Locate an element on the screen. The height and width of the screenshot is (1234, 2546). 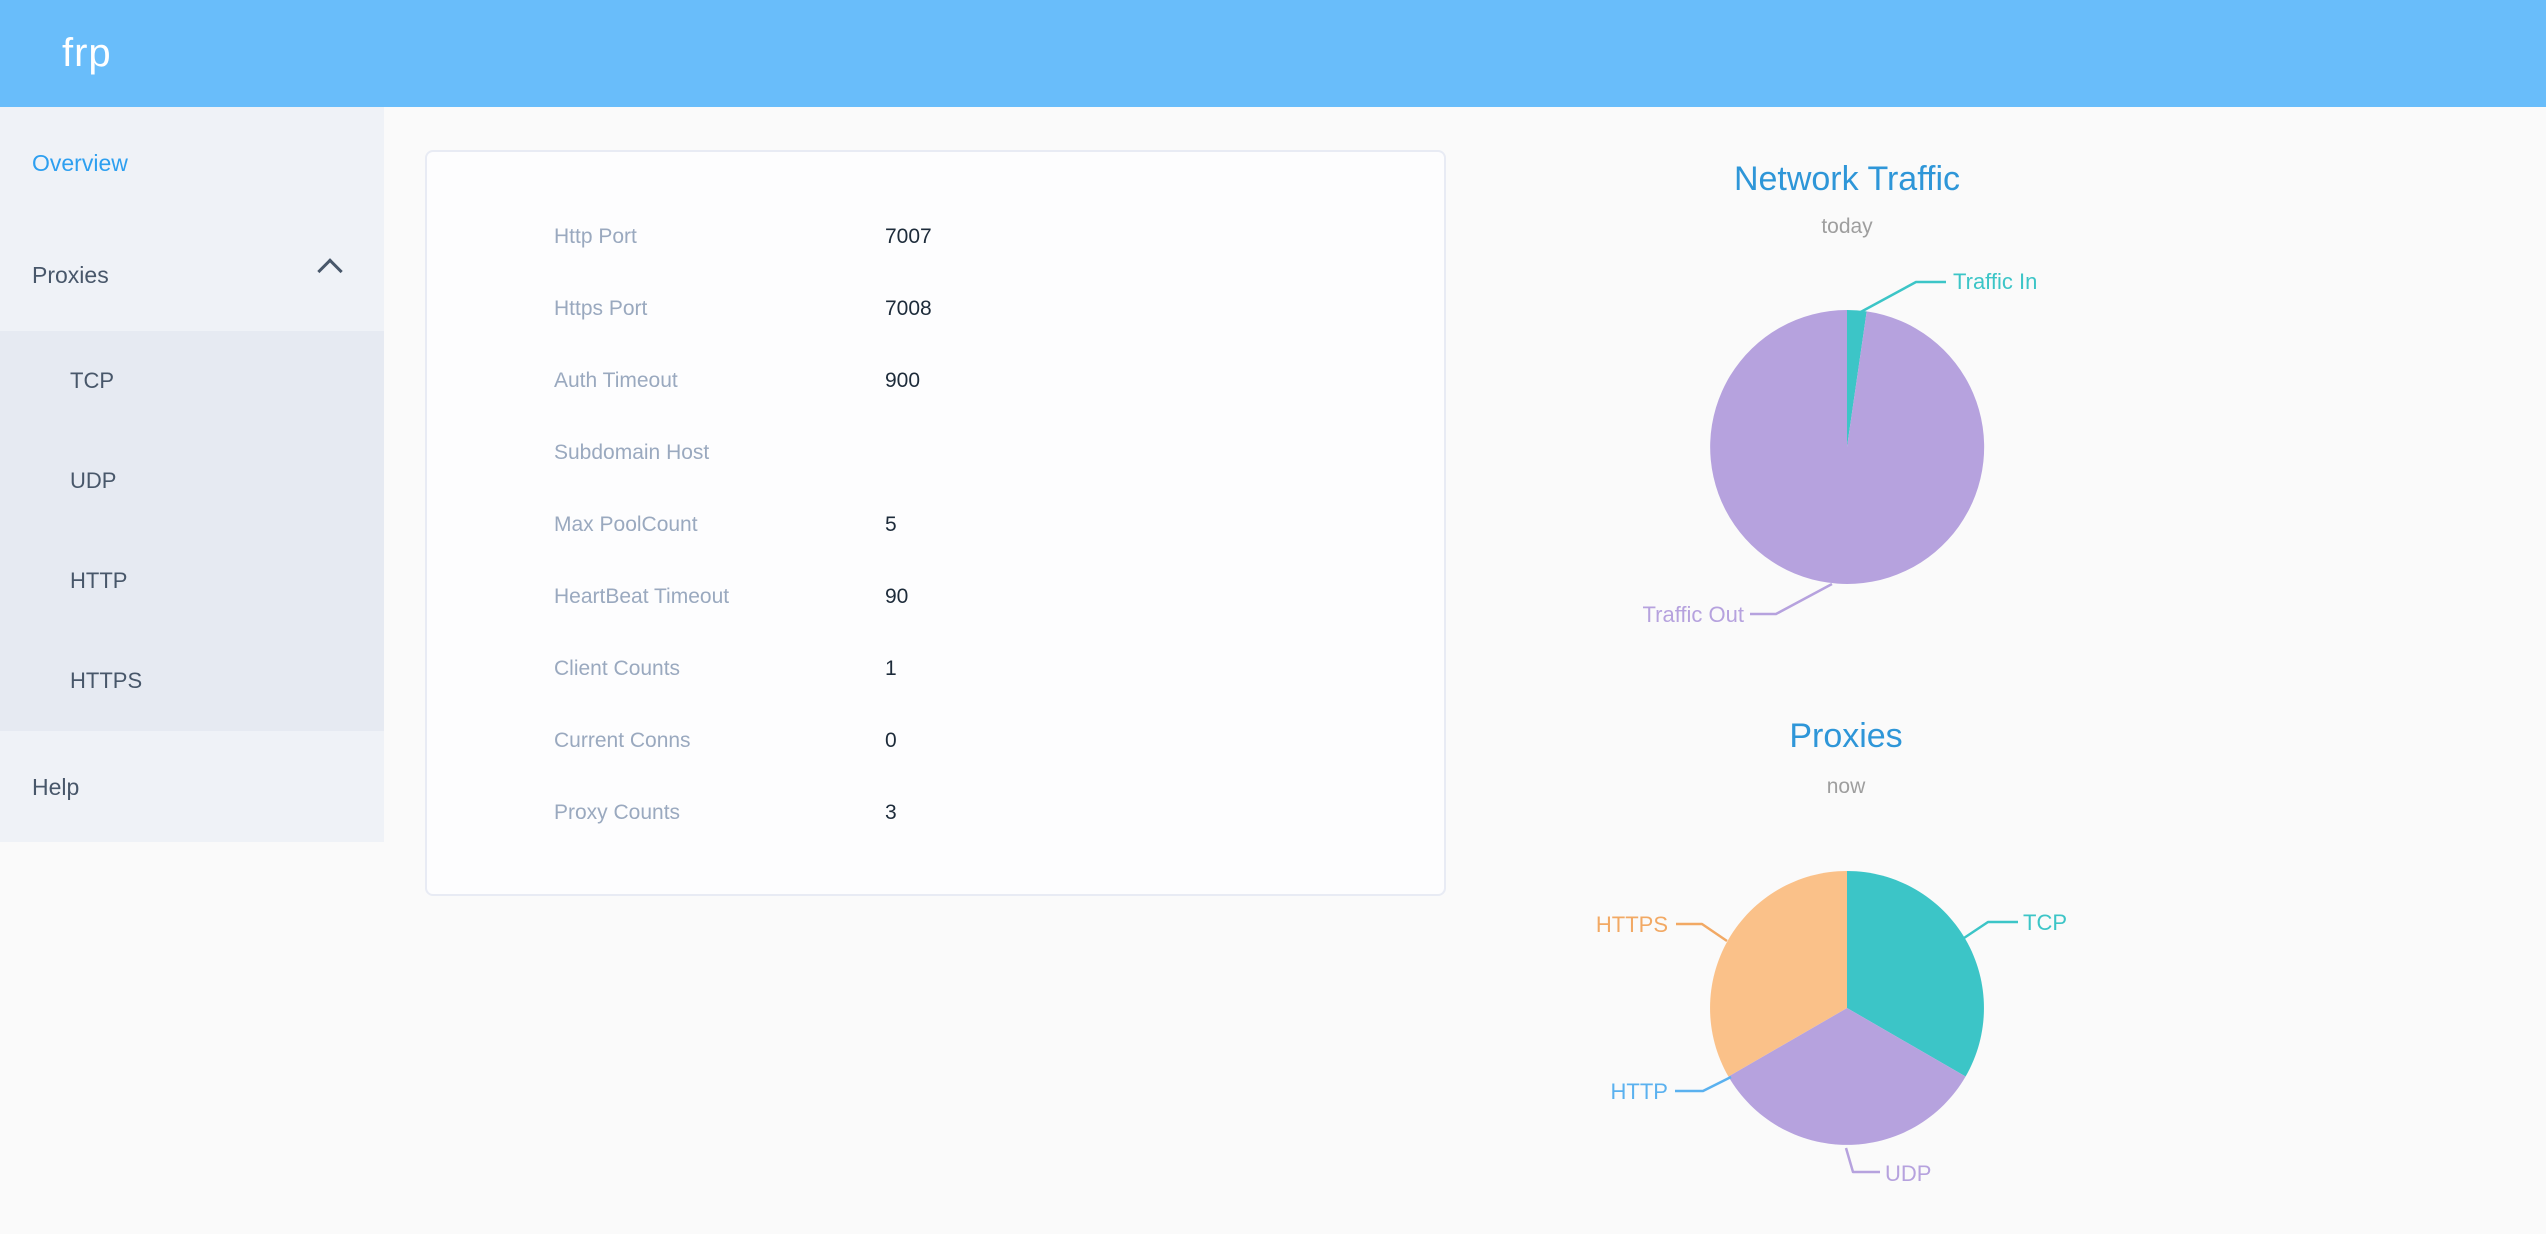
config-row-auth-timeout: Auth Timeout 900 is located at coordinates (935, 381).